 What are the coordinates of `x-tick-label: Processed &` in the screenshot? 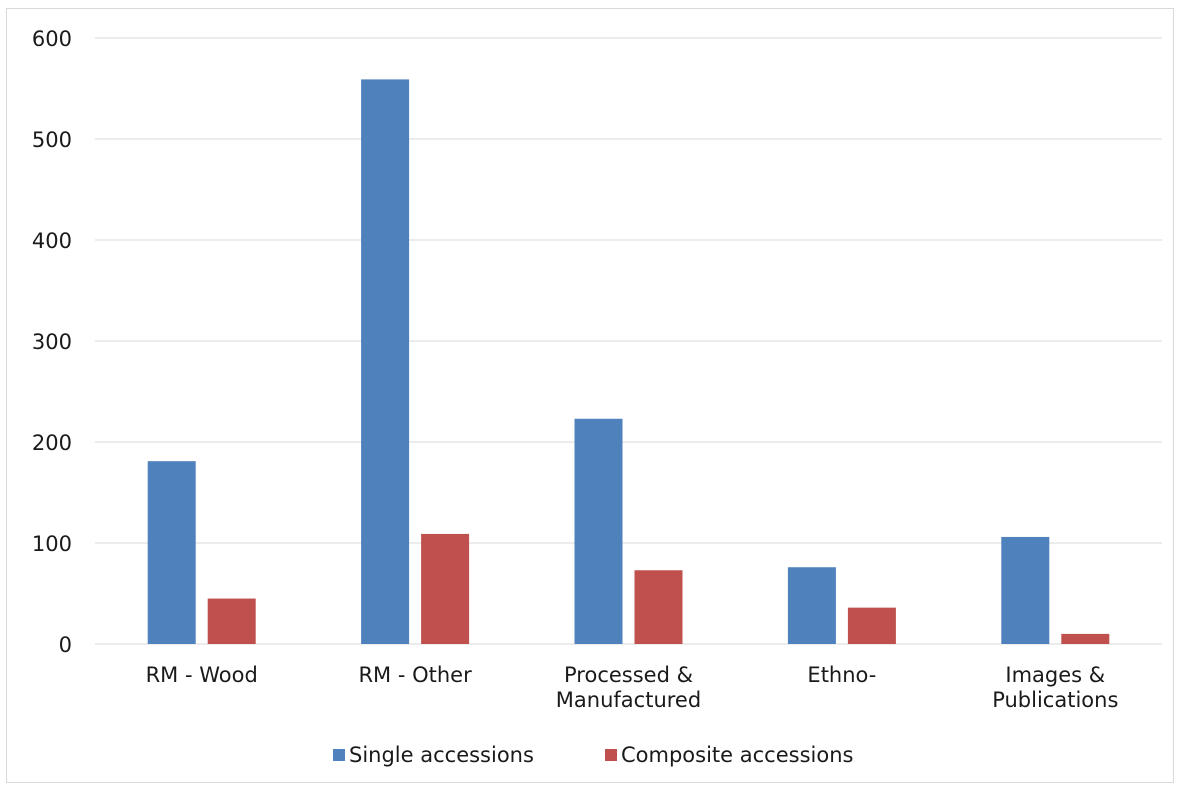 It's located at (628, 675).